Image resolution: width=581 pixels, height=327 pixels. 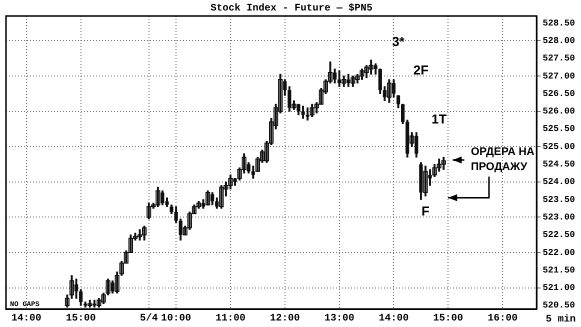 I want to click on text: 5 min, so click(x=561, y=320).